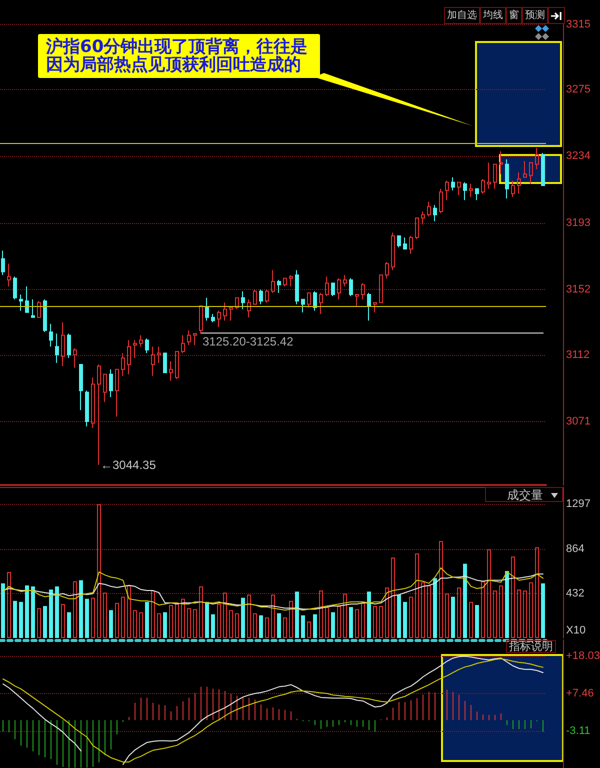 The width and height of the screenshot is (600, 768). What do you see at coordinates (273, 589) in the screenshot?
I see `line-series` at bounding box center [273, 589].